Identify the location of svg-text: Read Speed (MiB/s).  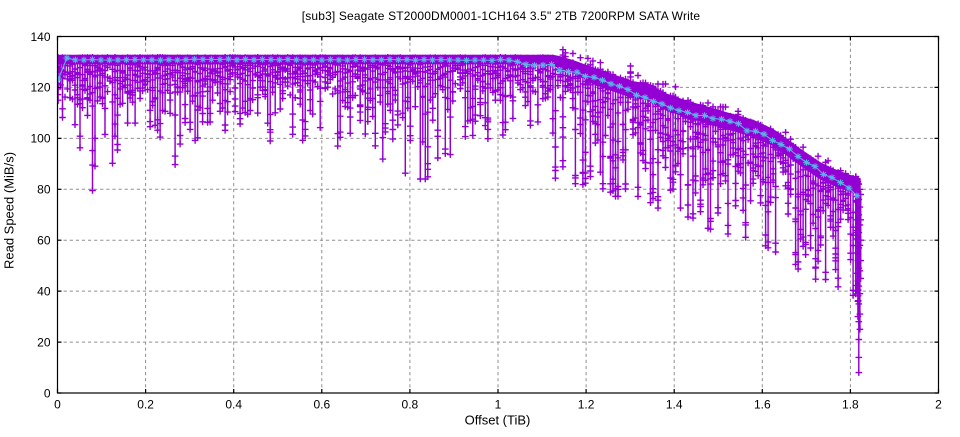
(9, 210).